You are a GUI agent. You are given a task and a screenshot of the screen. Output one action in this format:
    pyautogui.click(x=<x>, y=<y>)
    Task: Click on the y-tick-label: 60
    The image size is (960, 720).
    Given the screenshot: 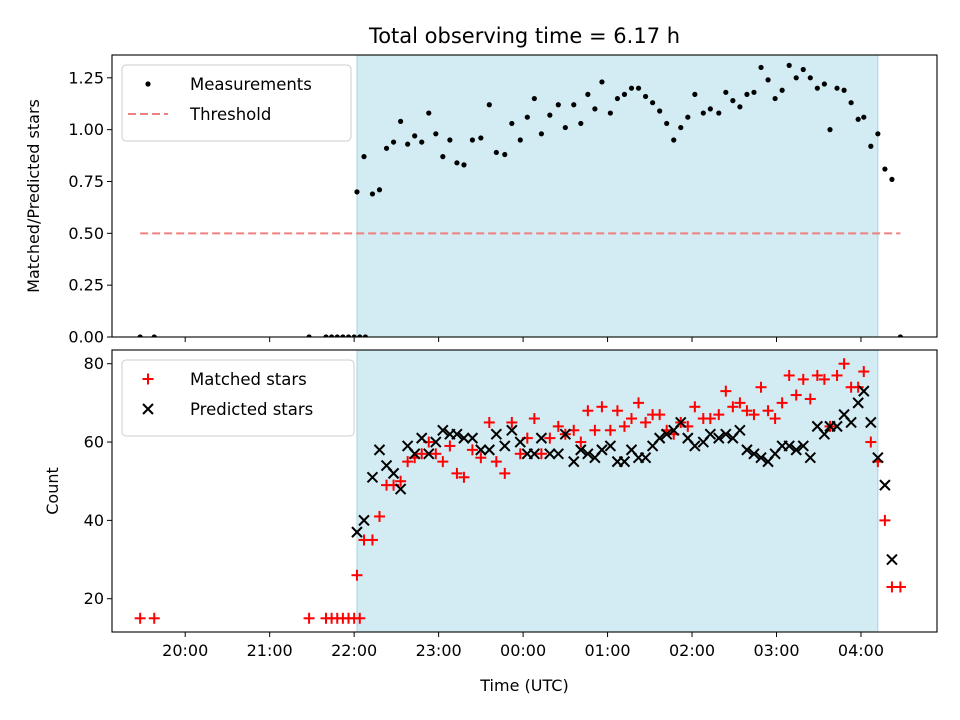 What is the action you would take?
    pyautogui.click(x=94, y=442)
    